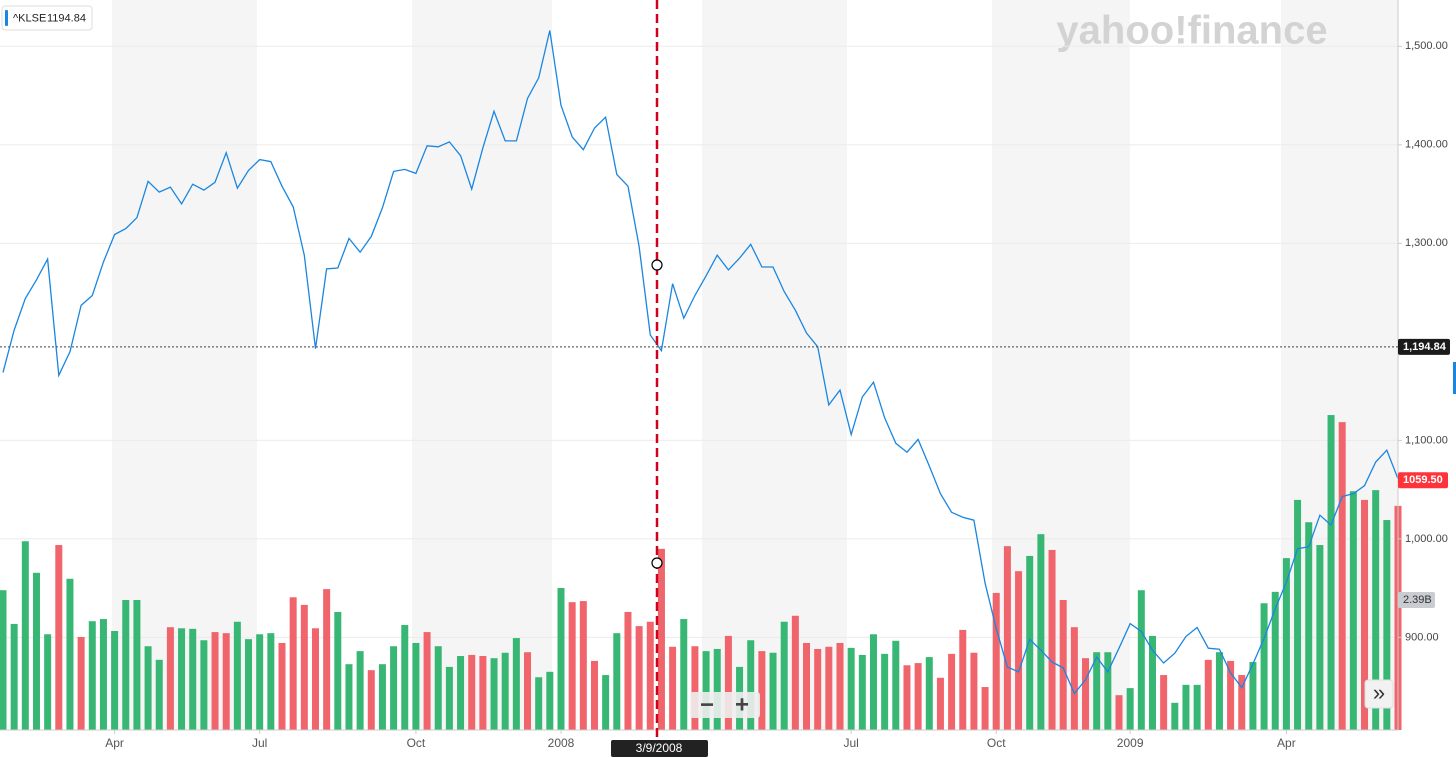 The image size is (1456, 758). I want to click on last-price-box, so click(1423, 480).